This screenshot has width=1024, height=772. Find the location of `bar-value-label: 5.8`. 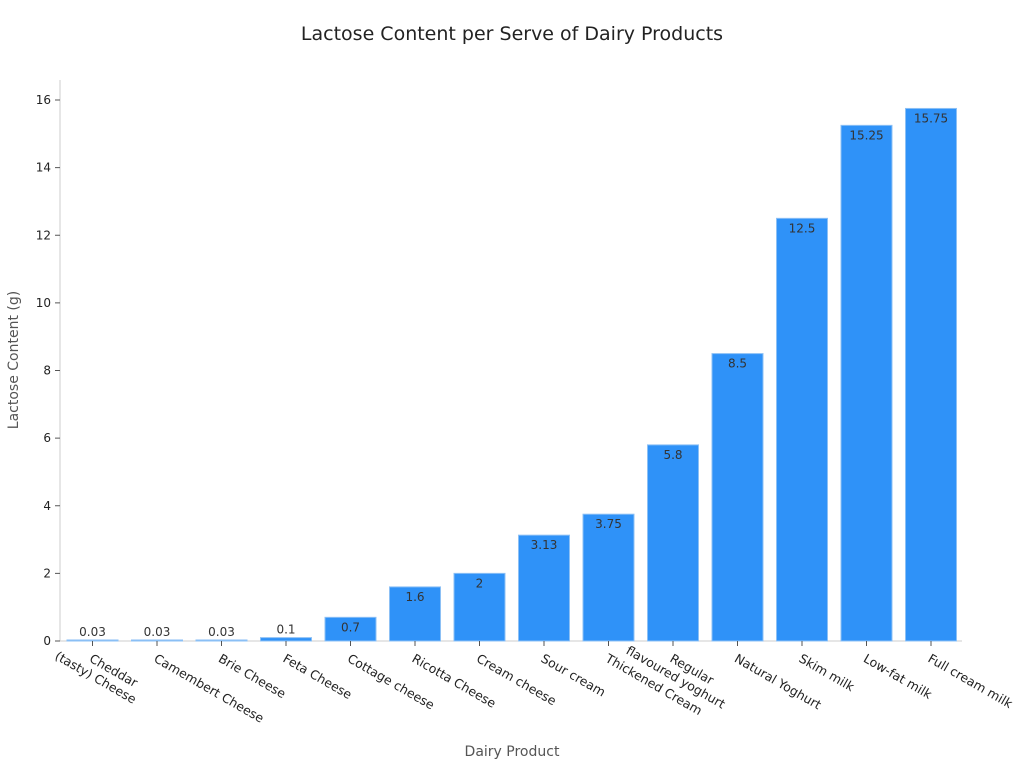

bar-value-label: 5.8 is located at coordinates (672, 455).